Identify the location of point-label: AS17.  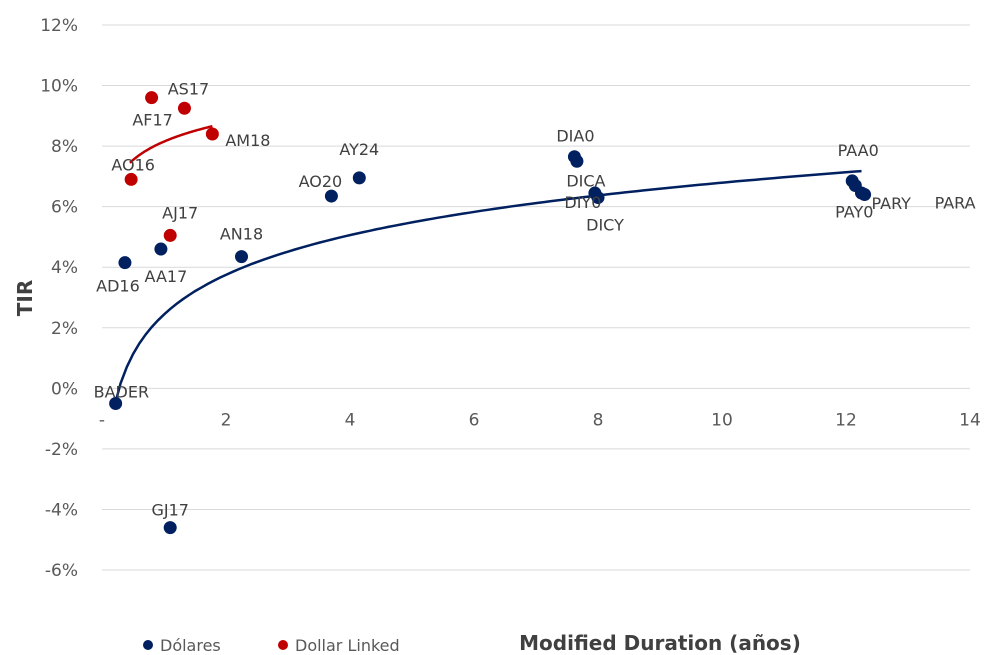
(188, 88).